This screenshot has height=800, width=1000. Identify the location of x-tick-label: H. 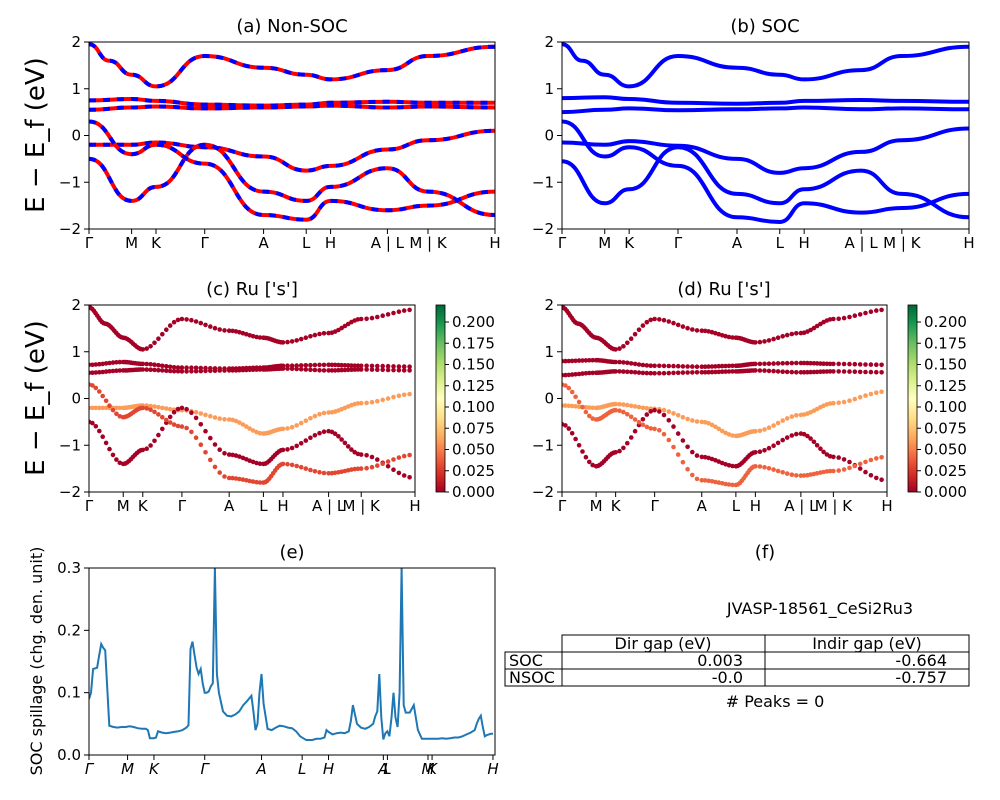
(328, 769).